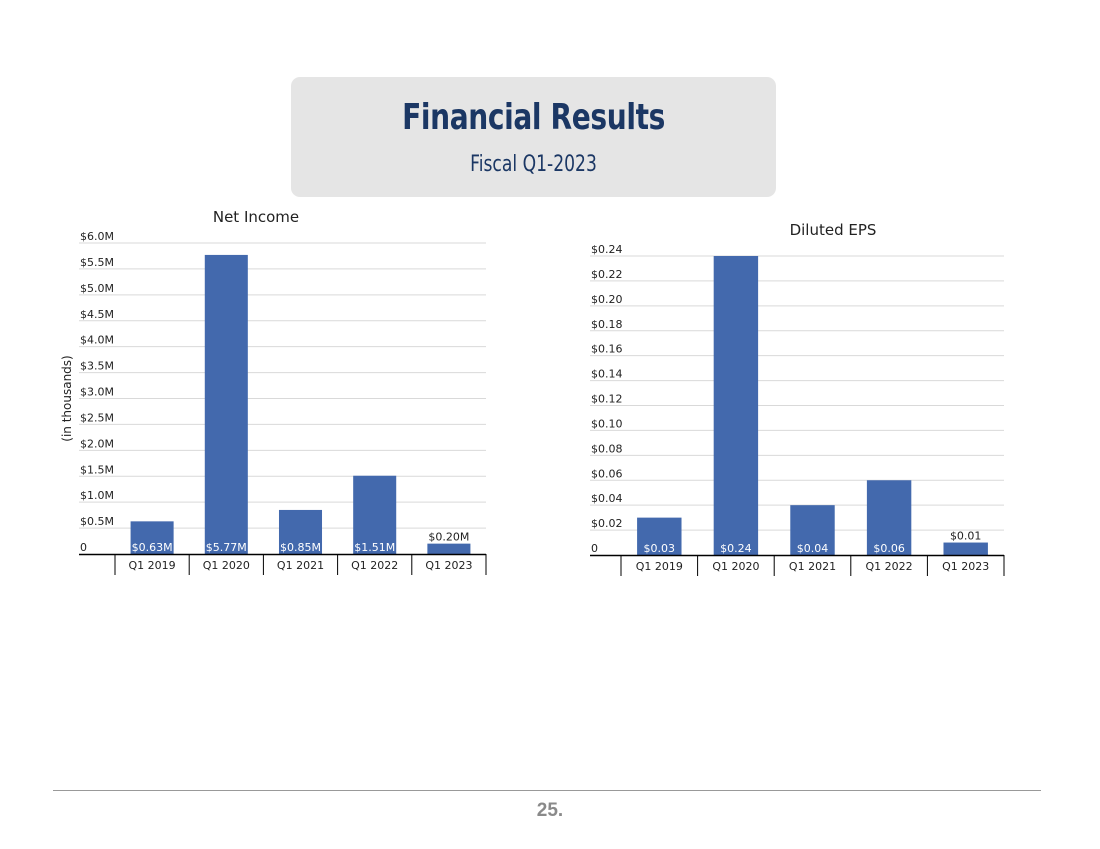 This screenshot has width=1100, height=849. Describe the element at coordinates (607, 523) in the screenshot. I see `y-tick-label: $0.02` at that location.